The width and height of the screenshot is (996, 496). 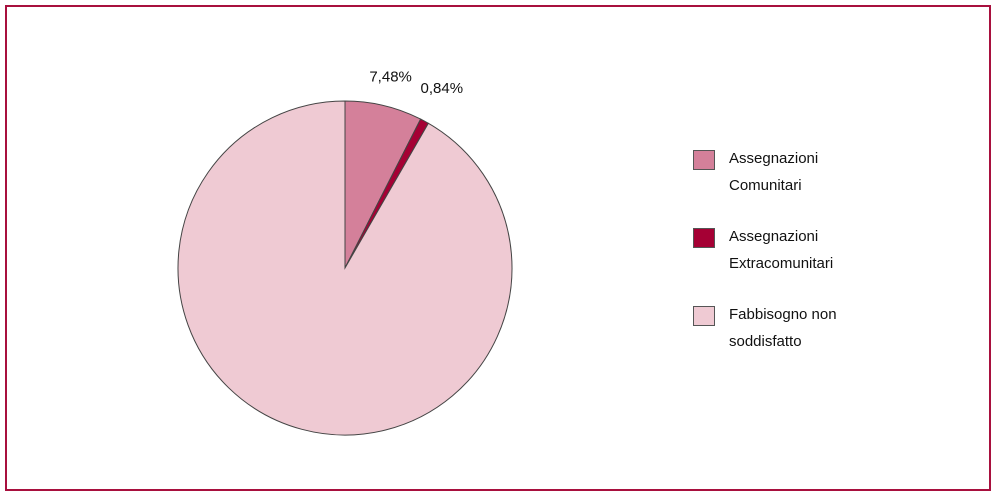 What do you see at coordinates (774, 172) in the screenshot?
I see `legend-label: Assegnazioni Comunitari` at bounding box center [774, 172].